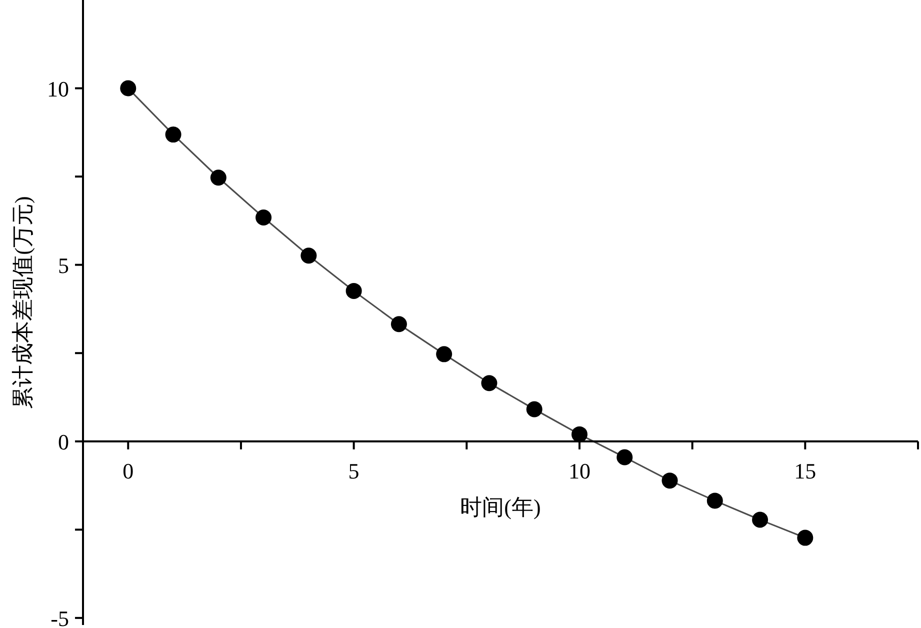 The width and height of the screenshot is (921, 628). What do you see at coordinates (500, 507) in the screenshot?
I see `x-axis-title: 时间(年)` at bounding box center [500, 507].